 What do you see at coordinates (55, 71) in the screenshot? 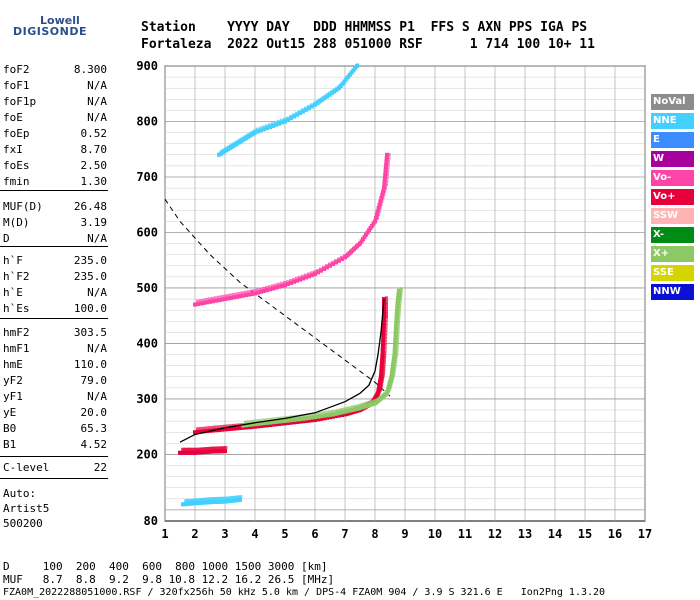
I see `param-row: foF2 8.300` at bounding box center [55, 71].